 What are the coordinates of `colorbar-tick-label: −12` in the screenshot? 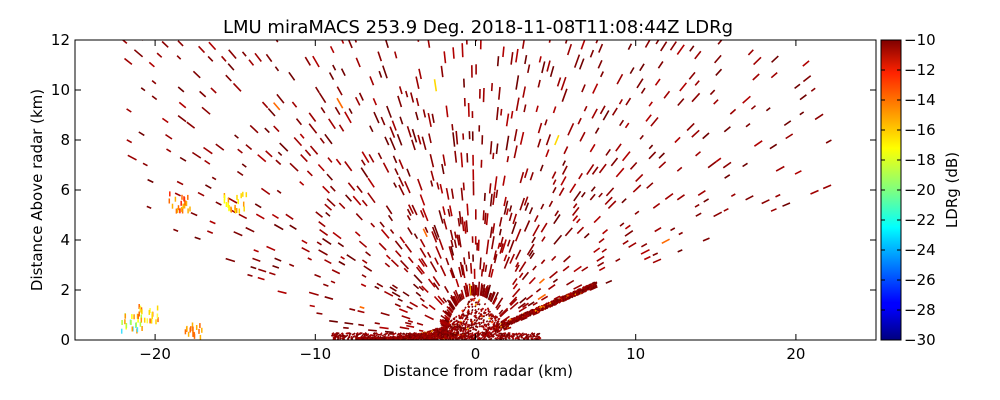 It's located at (920, 70).